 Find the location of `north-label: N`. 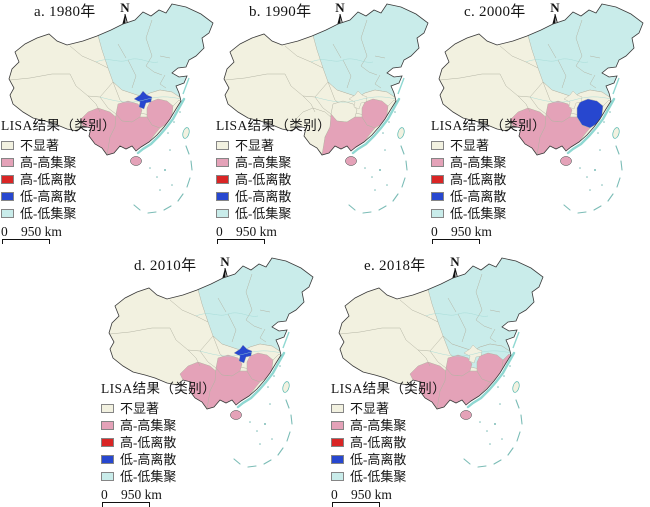

north-label: N is located at coordinates (455, 261).